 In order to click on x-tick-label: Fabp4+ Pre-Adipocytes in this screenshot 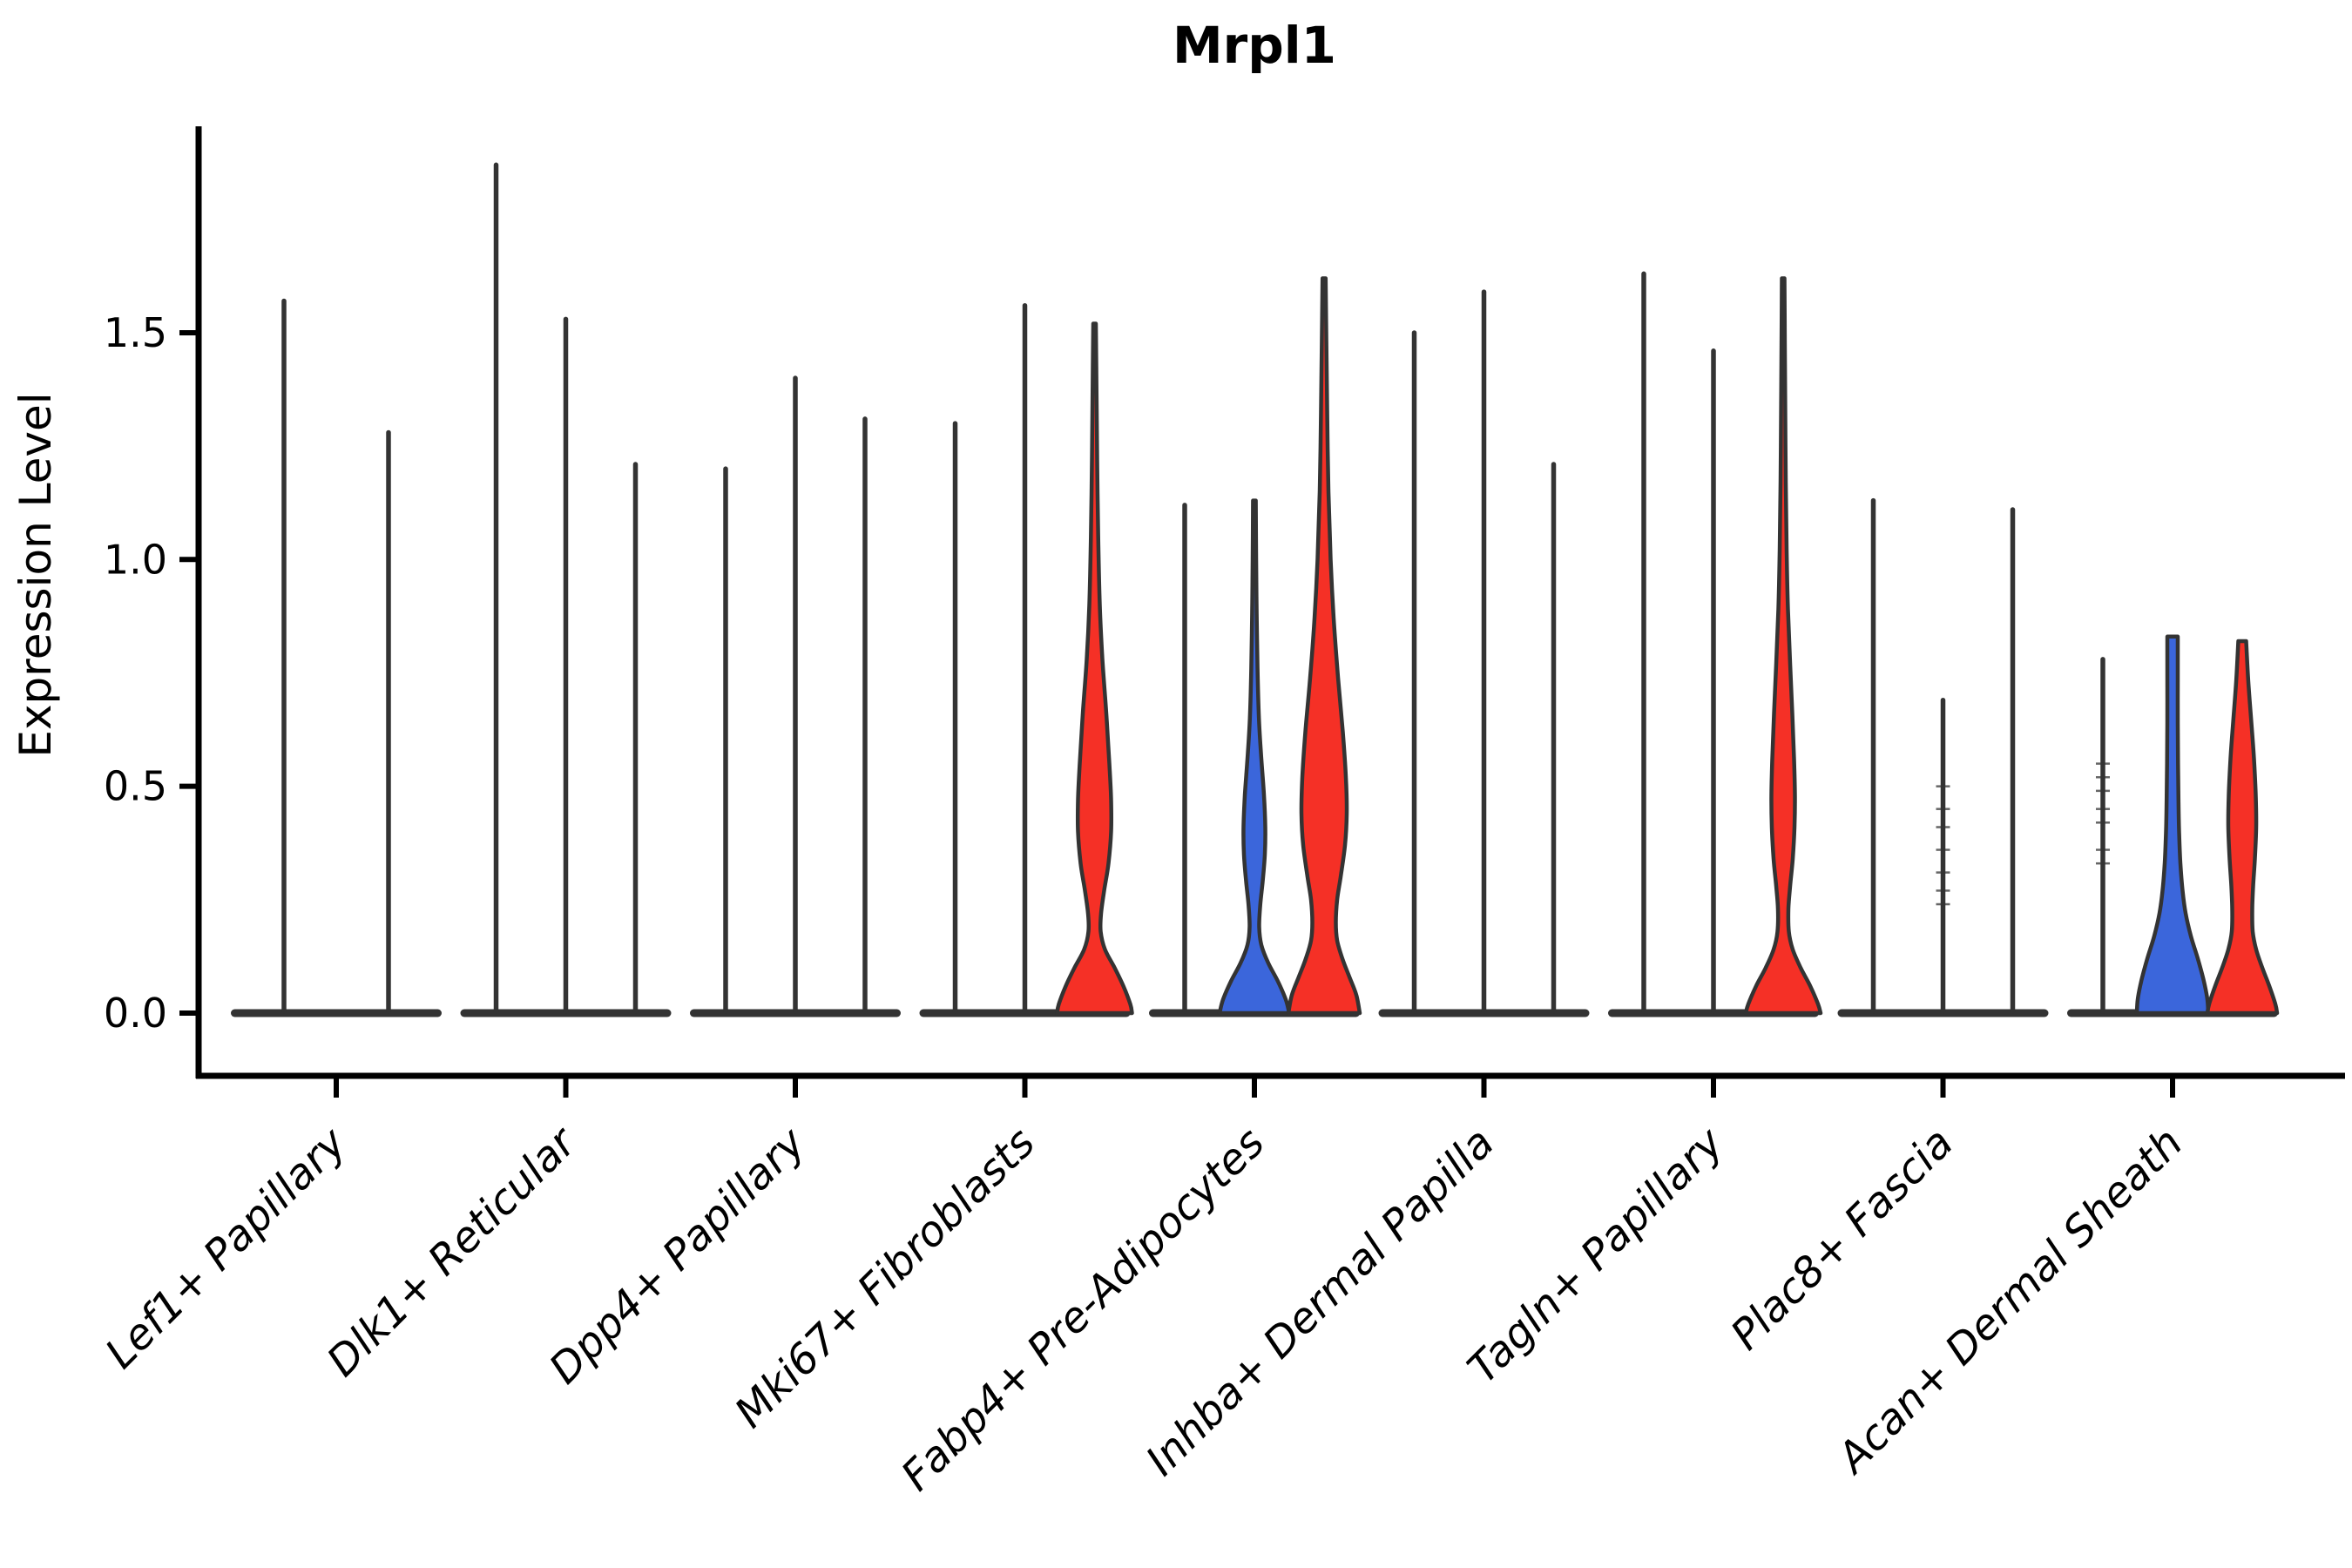, I will do `click(1083, 1310)`.